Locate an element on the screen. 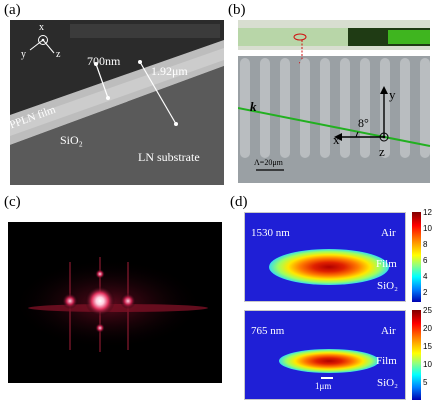 This screenshot has width=436, height=412. mode-profile-1530nm: 1530 nm Air Film SiO₂ is located at coordinates (325, 257).